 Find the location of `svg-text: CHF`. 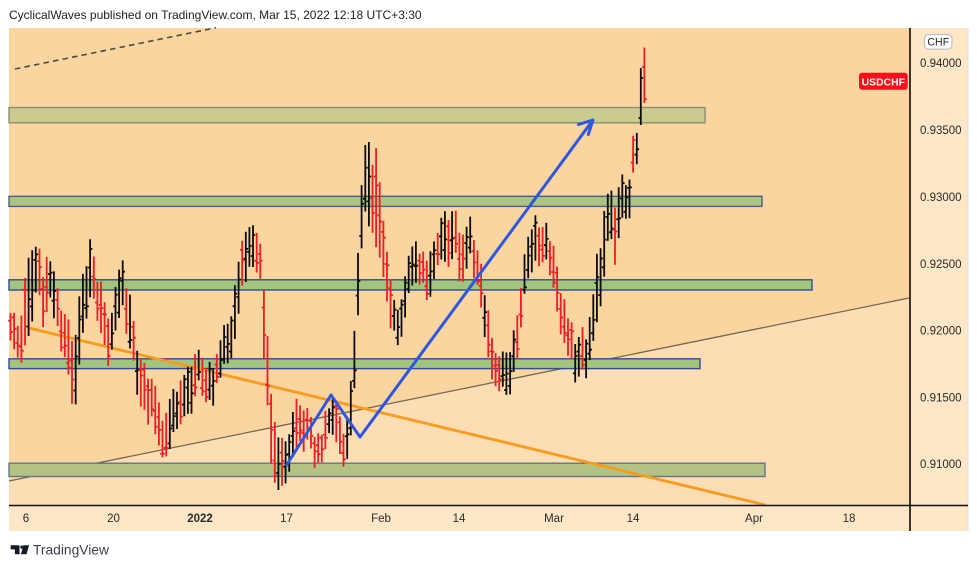

svg-text: CHF is located at coordinates (938, 43).